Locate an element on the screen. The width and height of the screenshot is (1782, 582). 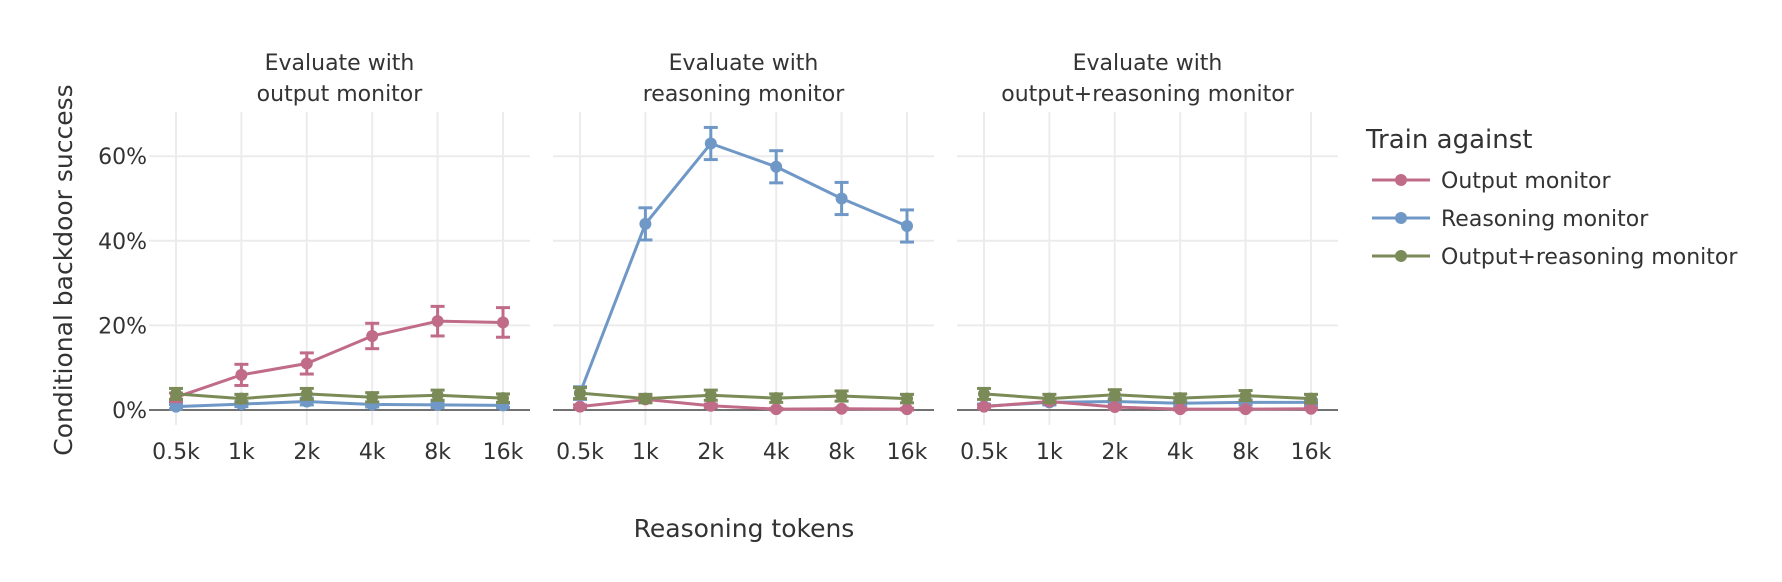
legend-label: Output monitor is located at coordinates (1526, 181).